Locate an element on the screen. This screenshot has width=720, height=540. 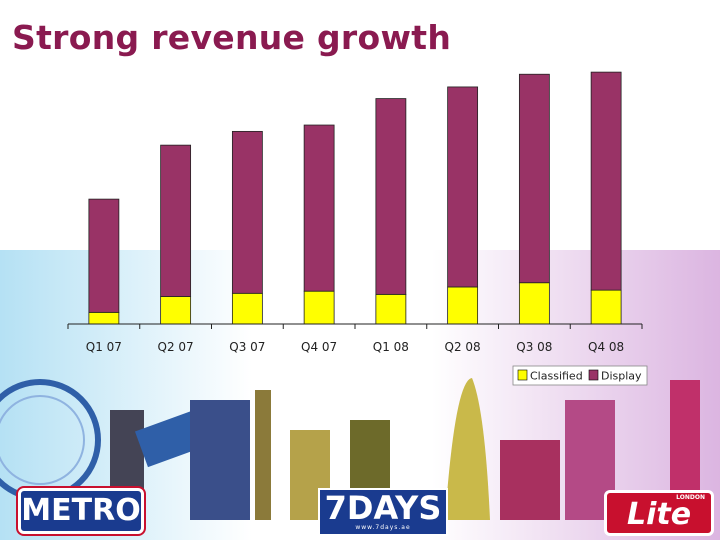
minaret-icon is located at coordinates (263, 455).